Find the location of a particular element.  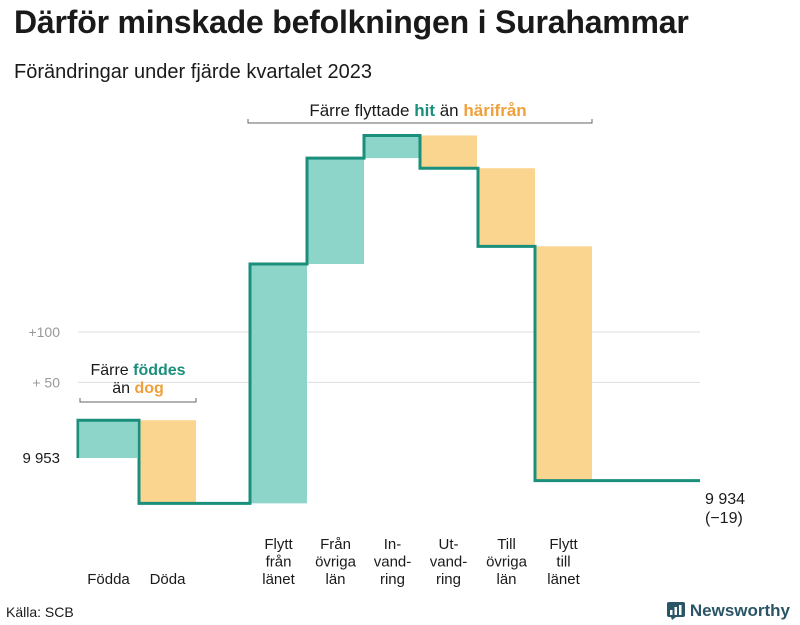

bar-invandring is located at coordinates (392, 147).